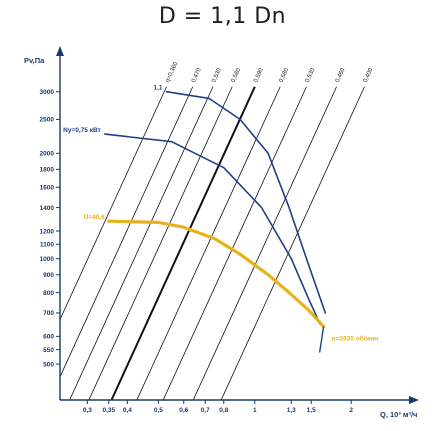  Describe the element at coordinates (351, 410) in the screenshot. I see `x-tick-label: 2` at that location.